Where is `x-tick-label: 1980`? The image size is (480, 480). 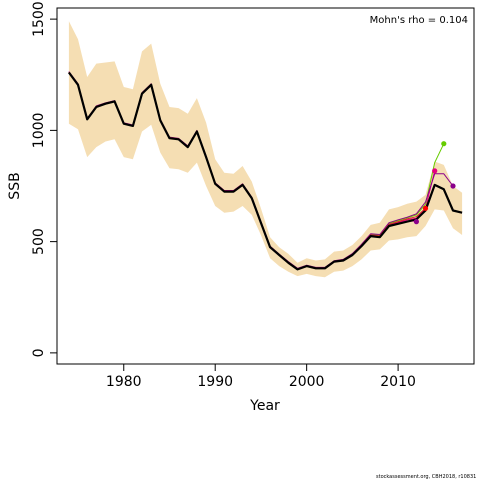
x-tick-label: 1980 is located at coordinates (124, 382).